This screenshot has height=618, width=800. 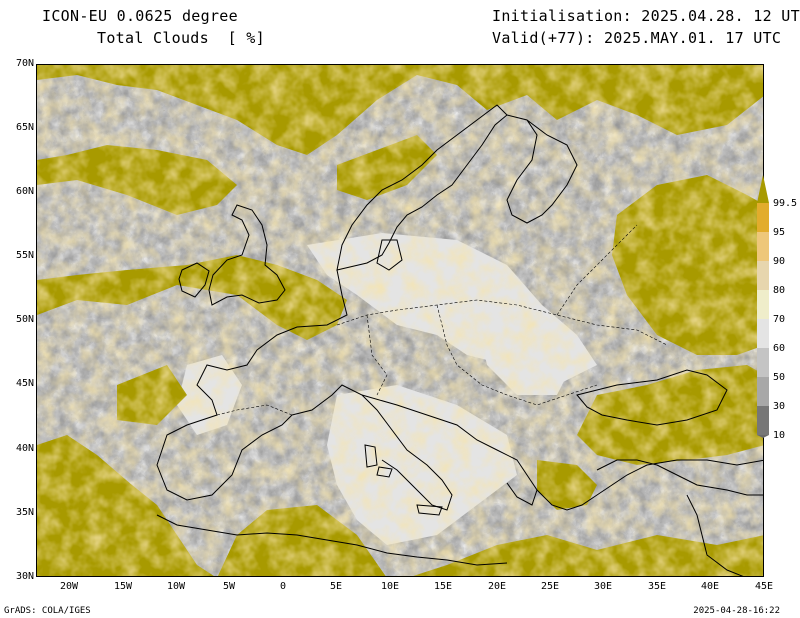 What do you see at coordinates (47, 611) in the screenshot?
I see `grads-credit: GrADS: COLA/IGES` at bounding box center [47, 611].